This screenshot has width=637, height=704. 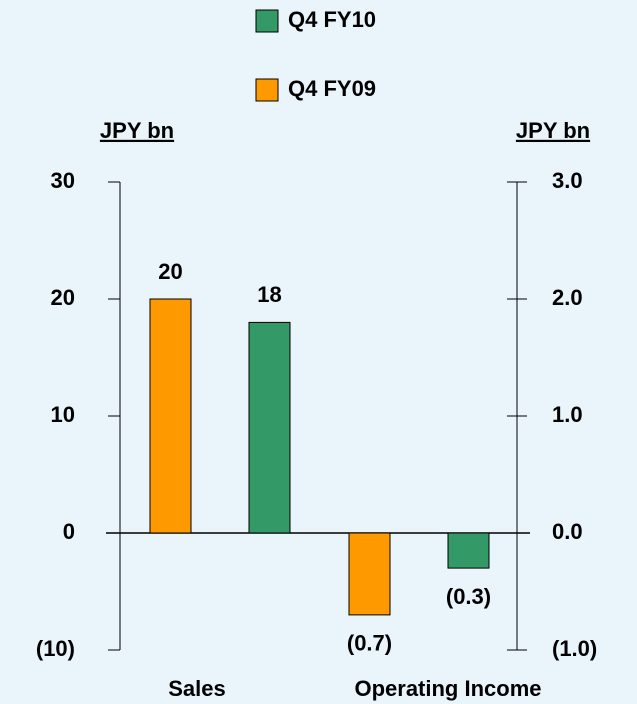 I want to click on y-tick-label: 30, so click(x=63, y=180).